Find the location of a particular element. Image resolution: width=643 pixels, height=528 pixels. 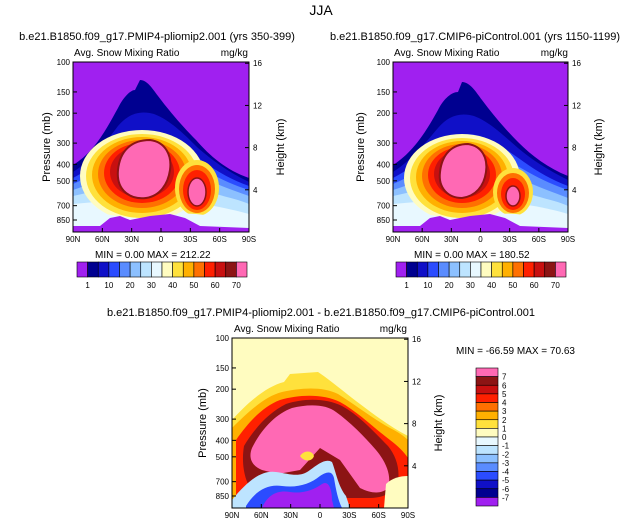

colorbar-label-diff: -4 is located at coordinates (506, 472).